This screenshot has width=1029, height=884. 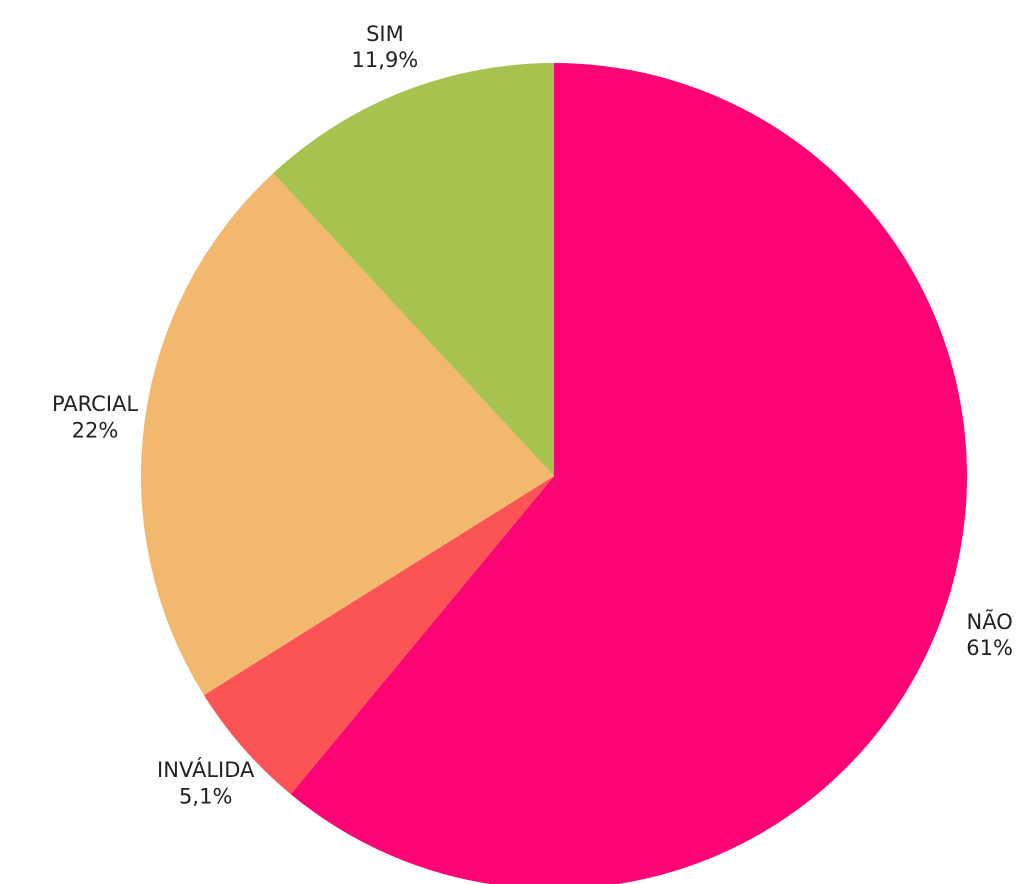 I want to click on slice-label-nao: NÃO 61%, so click(x=989, y=634).